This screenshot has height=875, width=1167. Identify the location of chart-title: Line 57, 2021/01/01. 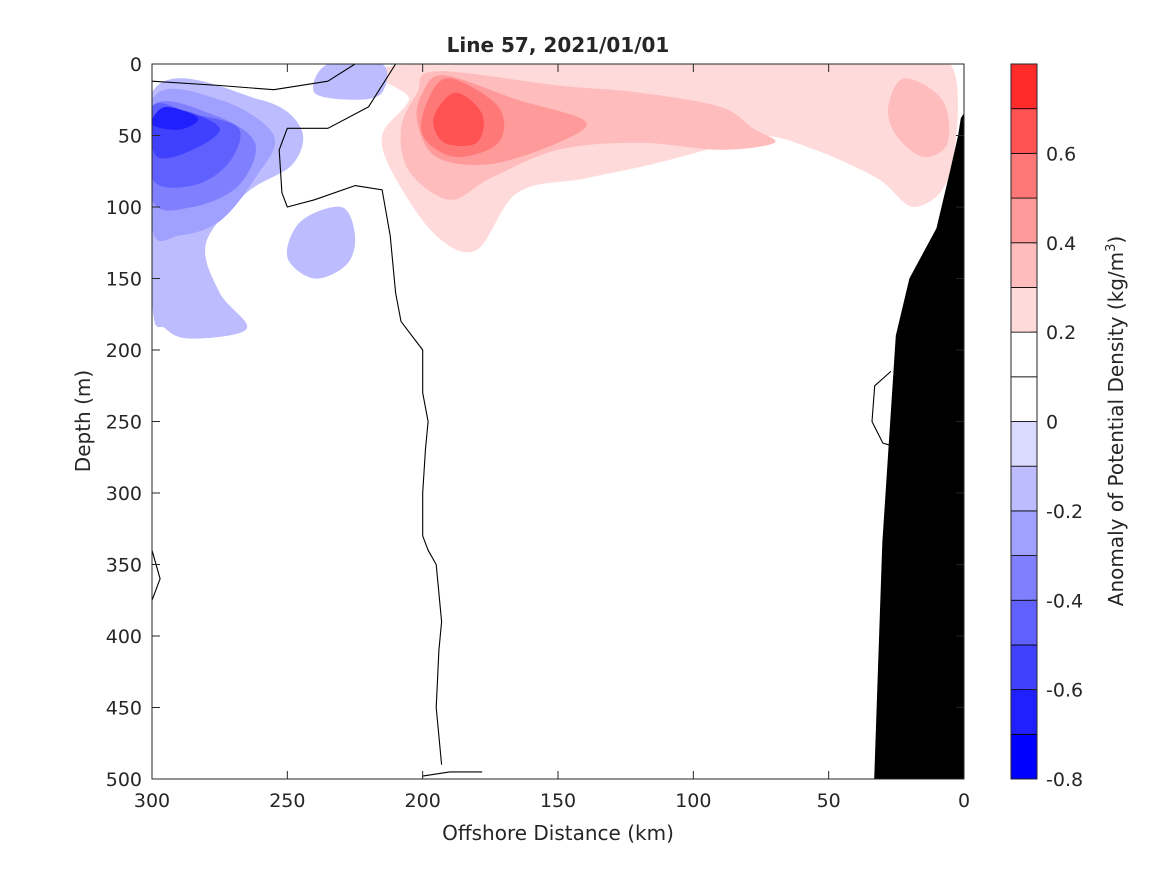
(558, 45).